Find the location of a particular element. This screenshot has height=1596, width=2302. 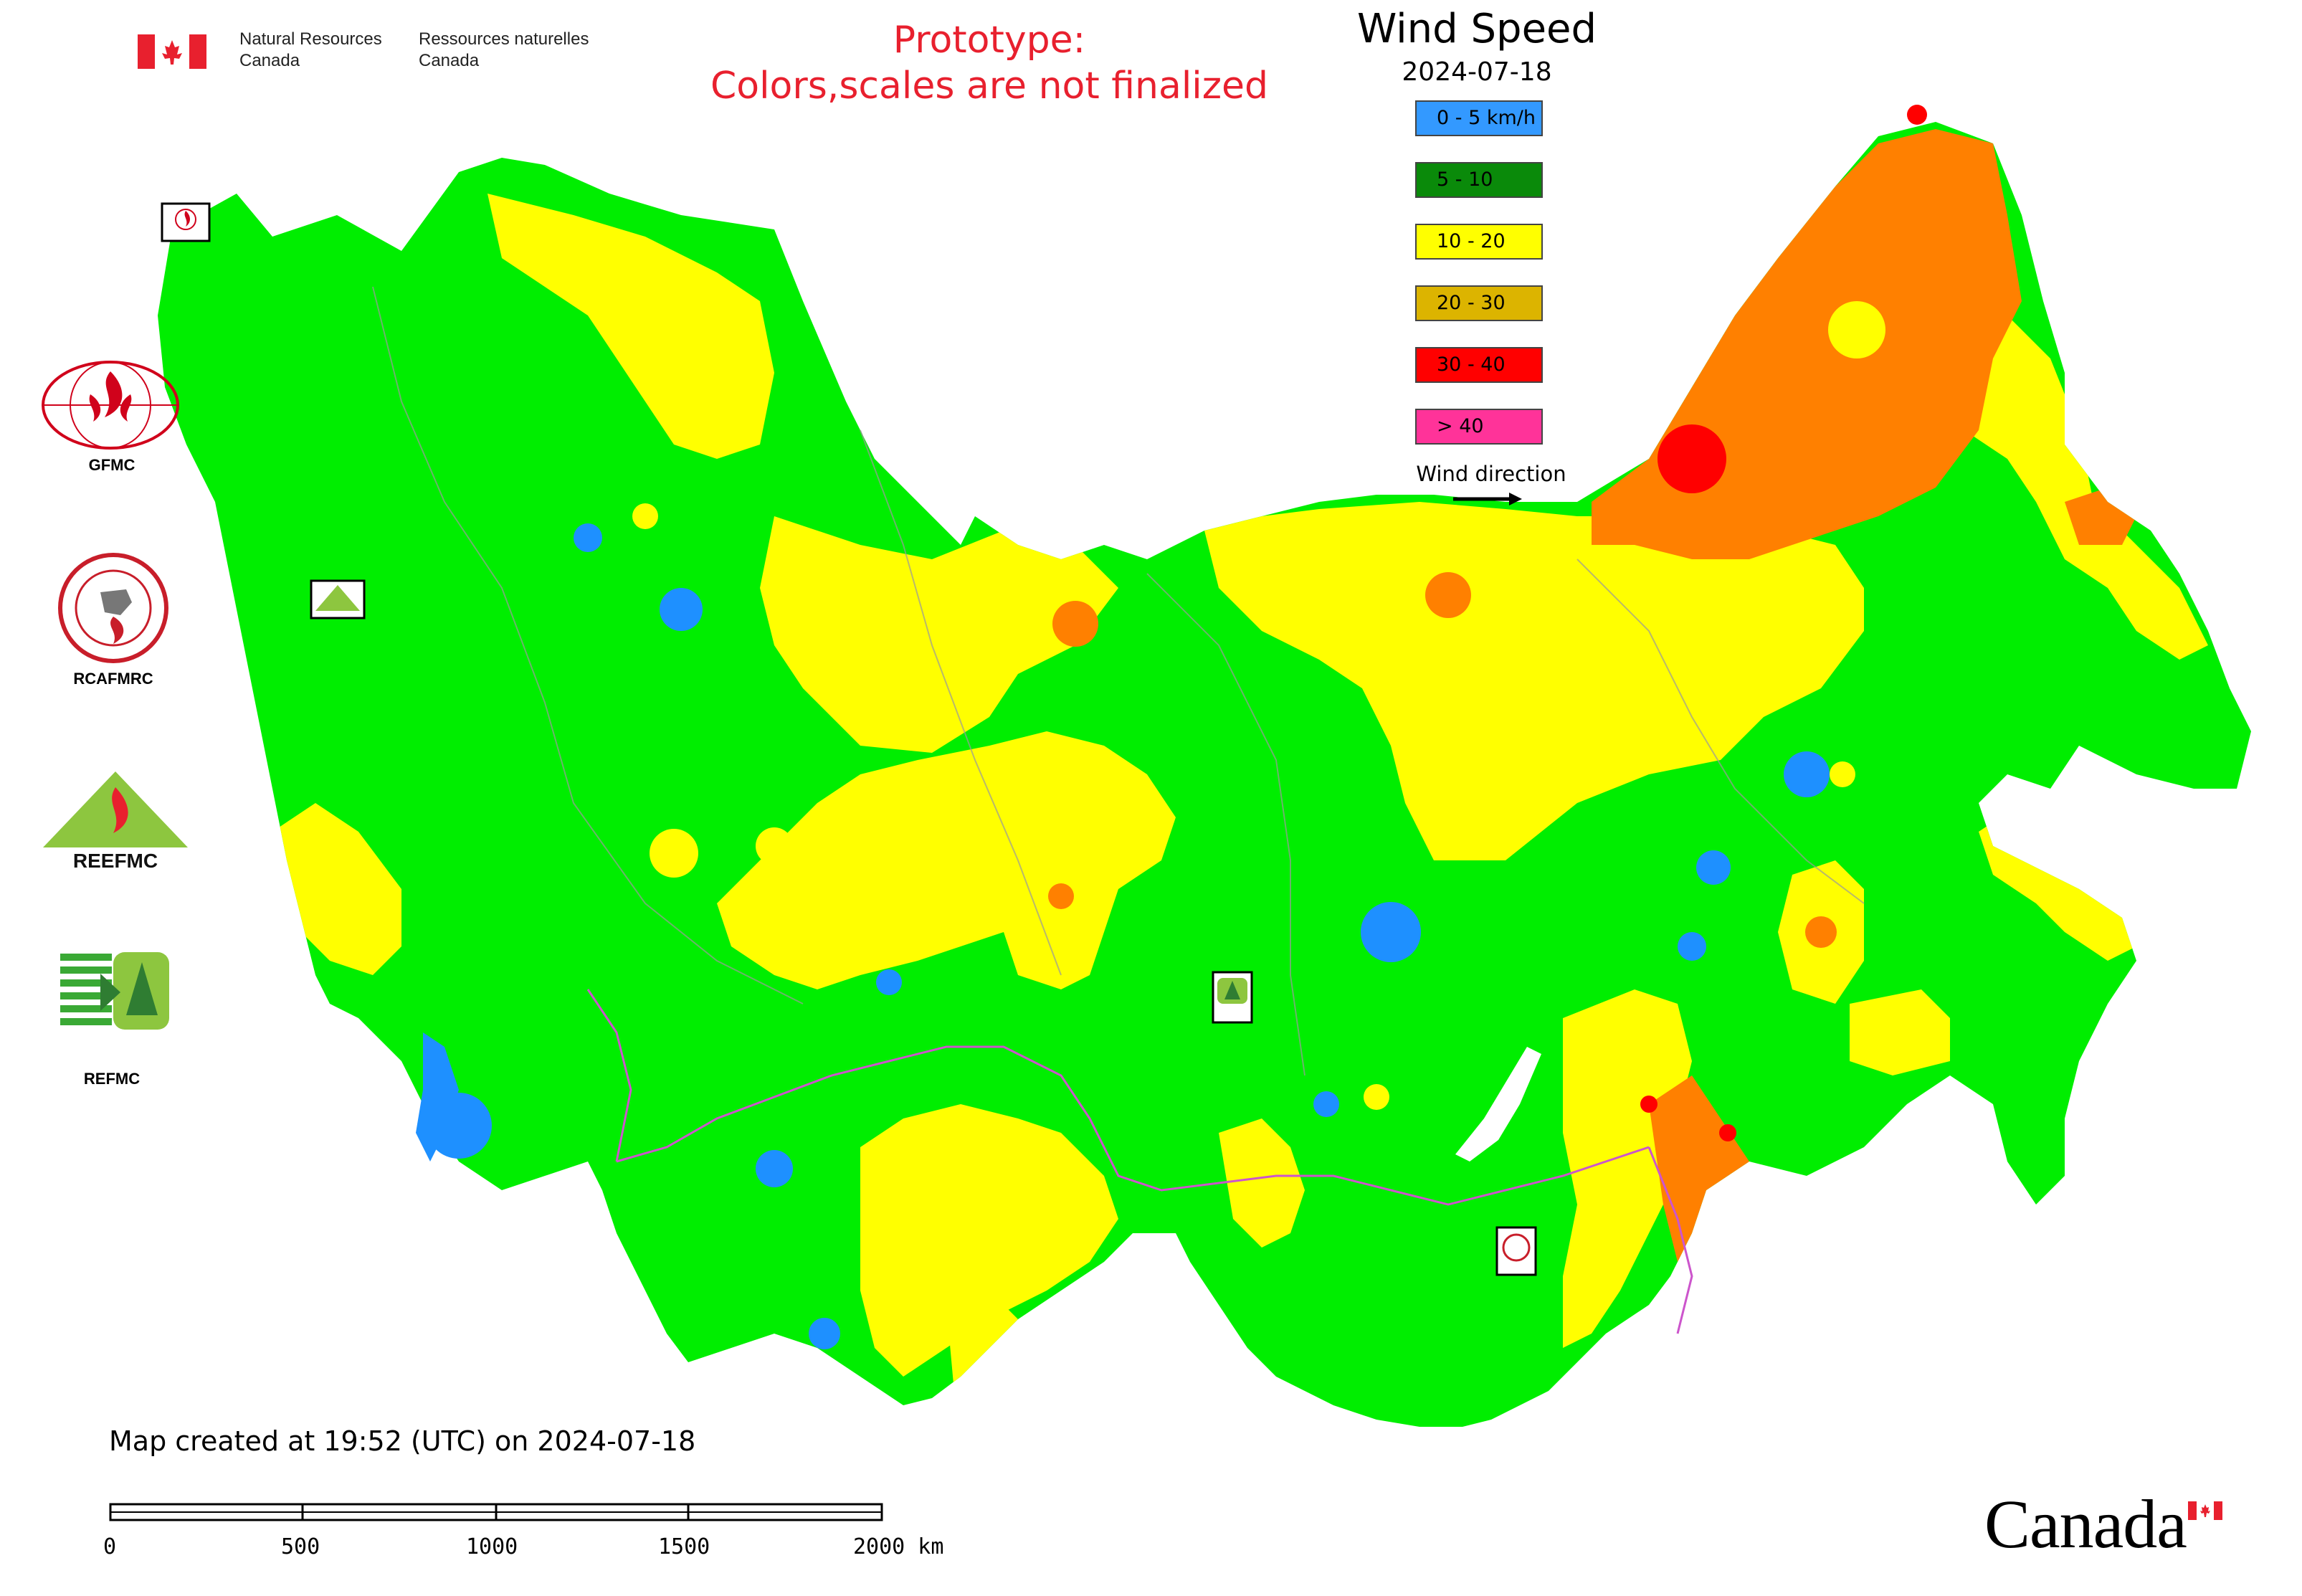

refmc-label: REFMC is located at coordinates (112, 1079).